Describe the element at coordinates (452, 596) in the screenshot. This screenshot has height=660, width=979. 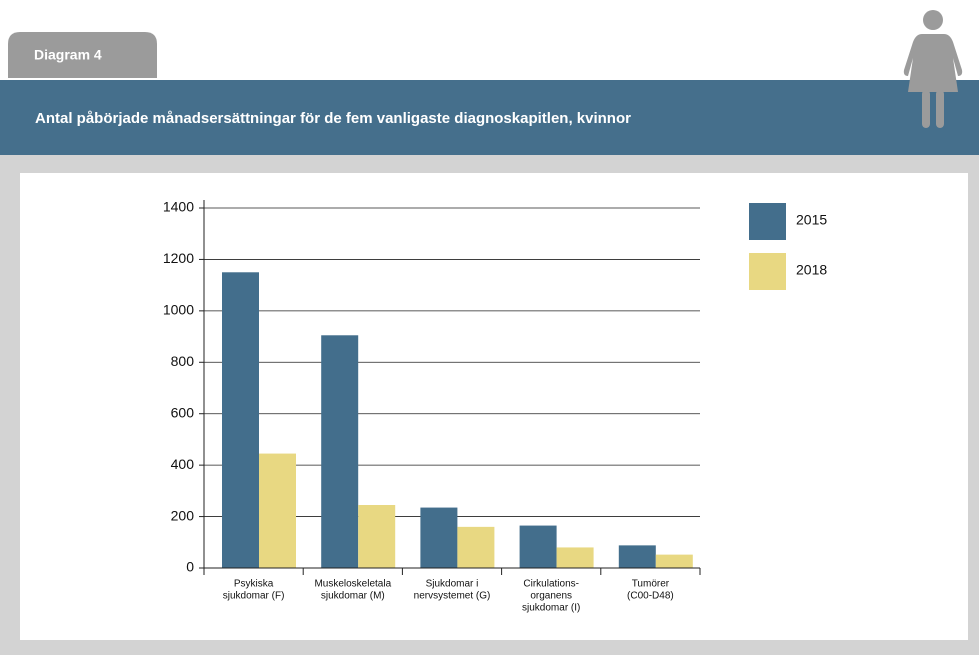
I see `x-tick-label: nervsystemet (G)` at that location.